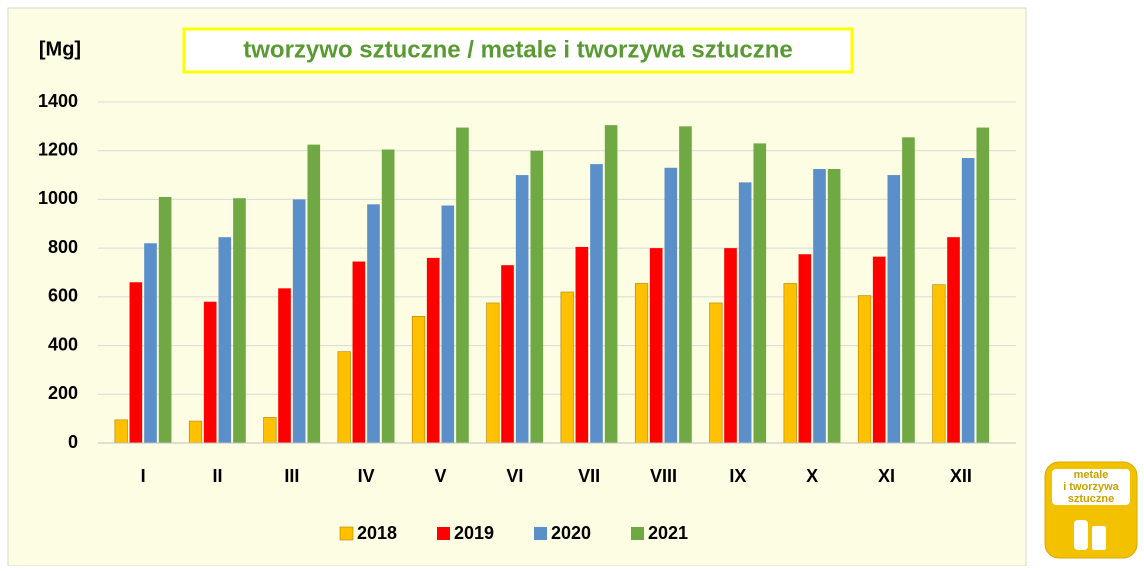 This screenshot has height=571, width=1144. I want to click on x-tick-label: VI, so click(514, 476).